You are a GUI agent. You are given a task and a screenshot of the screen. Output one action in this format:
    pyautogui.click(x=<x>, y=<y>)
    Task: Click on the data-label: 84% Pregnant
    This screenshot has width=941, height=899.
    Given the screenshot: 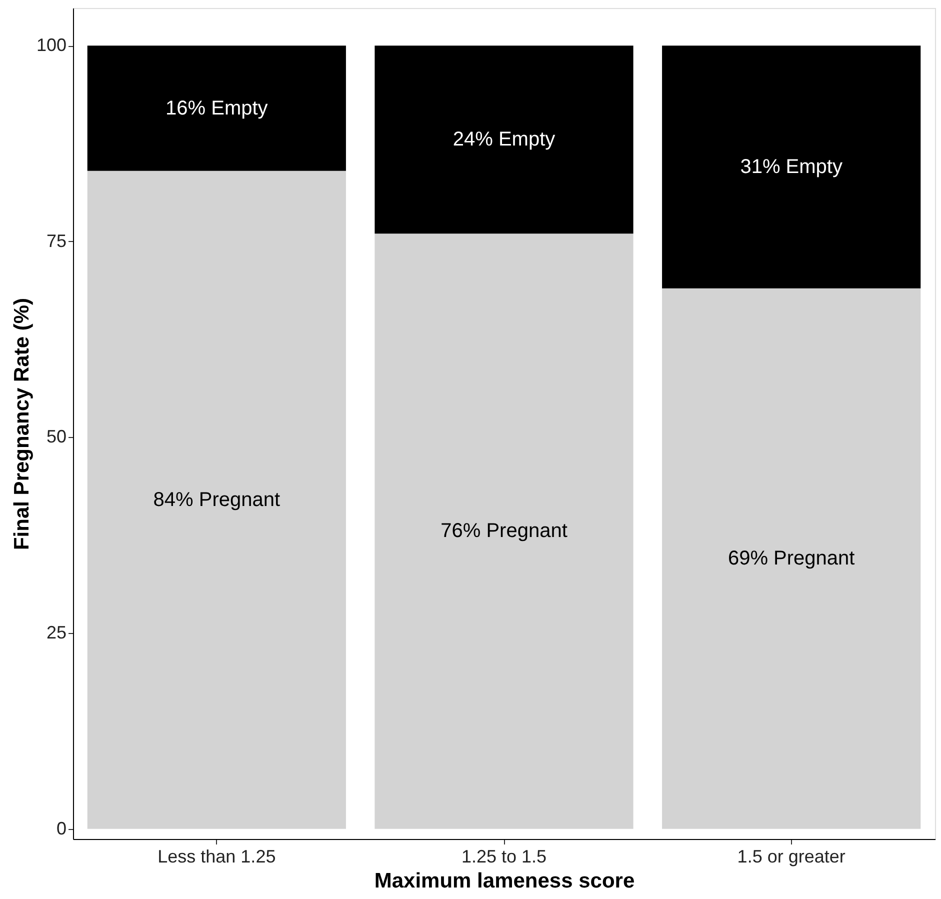 What is the action you would take?
    pyautogui.click(x=216, y=499)
    